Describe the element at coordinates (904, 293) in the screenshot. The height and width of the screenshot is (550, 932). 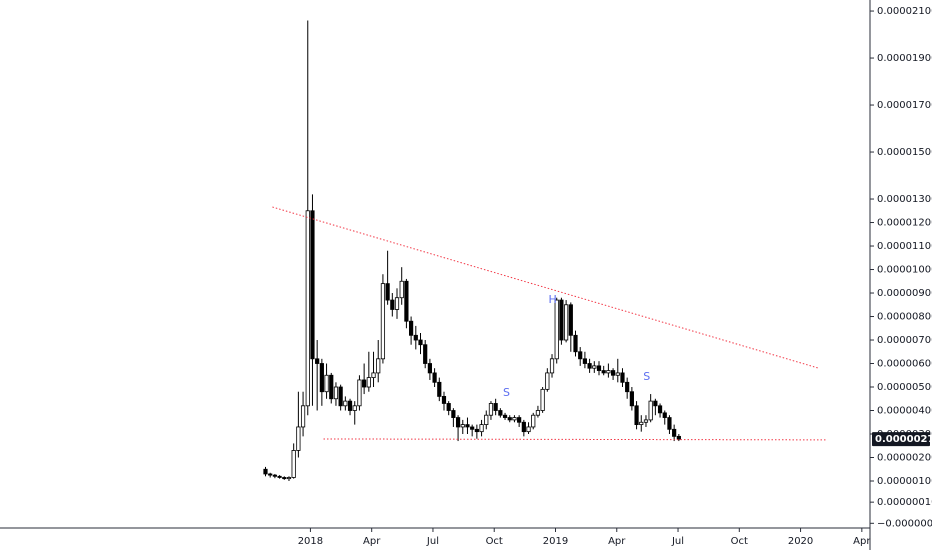
I see `y-tick-label: 0.00000900` at that location.